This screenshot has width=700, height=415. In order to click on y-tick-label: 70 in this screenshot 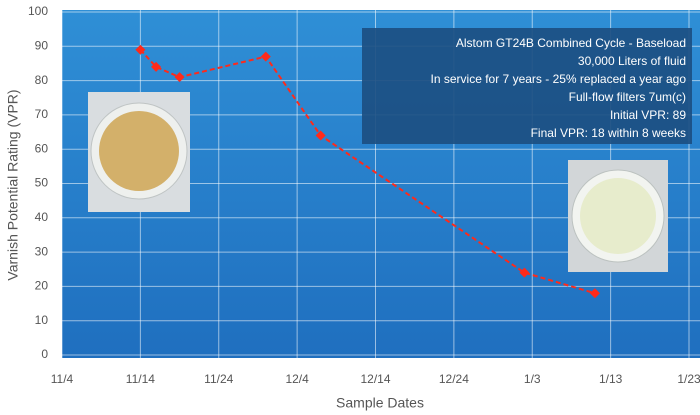, I will do `click(42, 114)`.